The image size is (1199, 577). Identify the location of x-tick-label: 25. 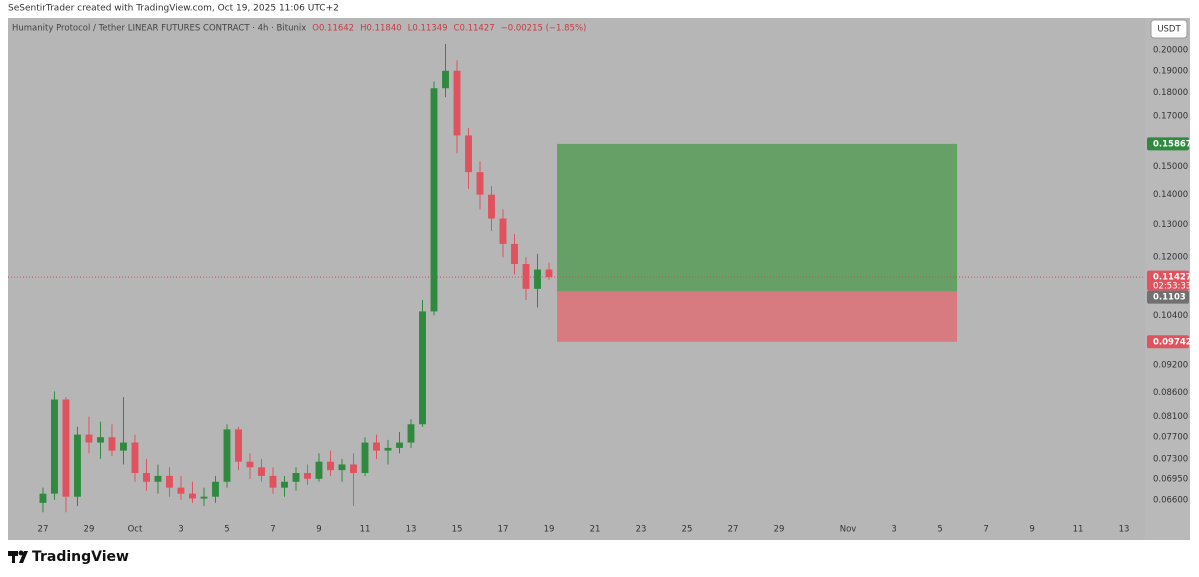
(687, 530).